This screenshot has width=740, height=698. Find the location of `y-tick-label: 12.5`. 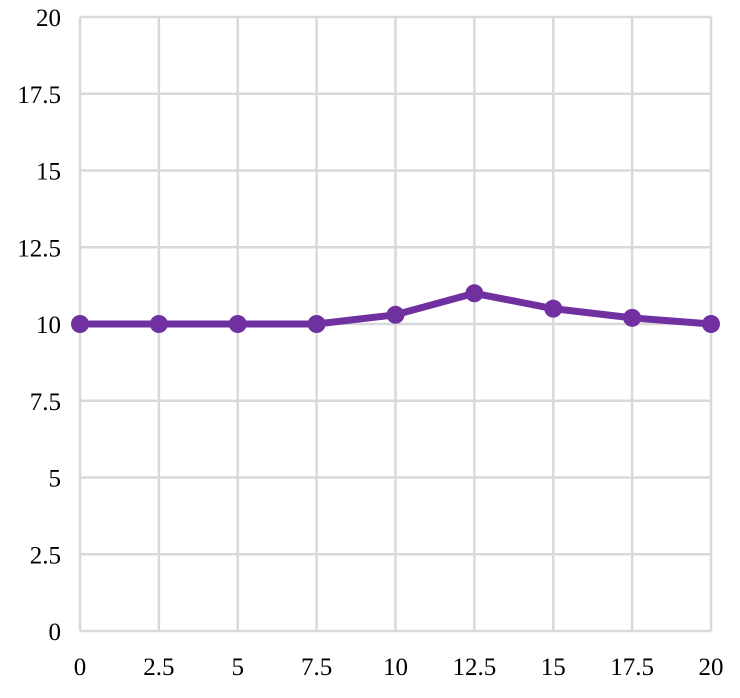

y-tick-label: 12.5 is located at coordinates (39, 248).